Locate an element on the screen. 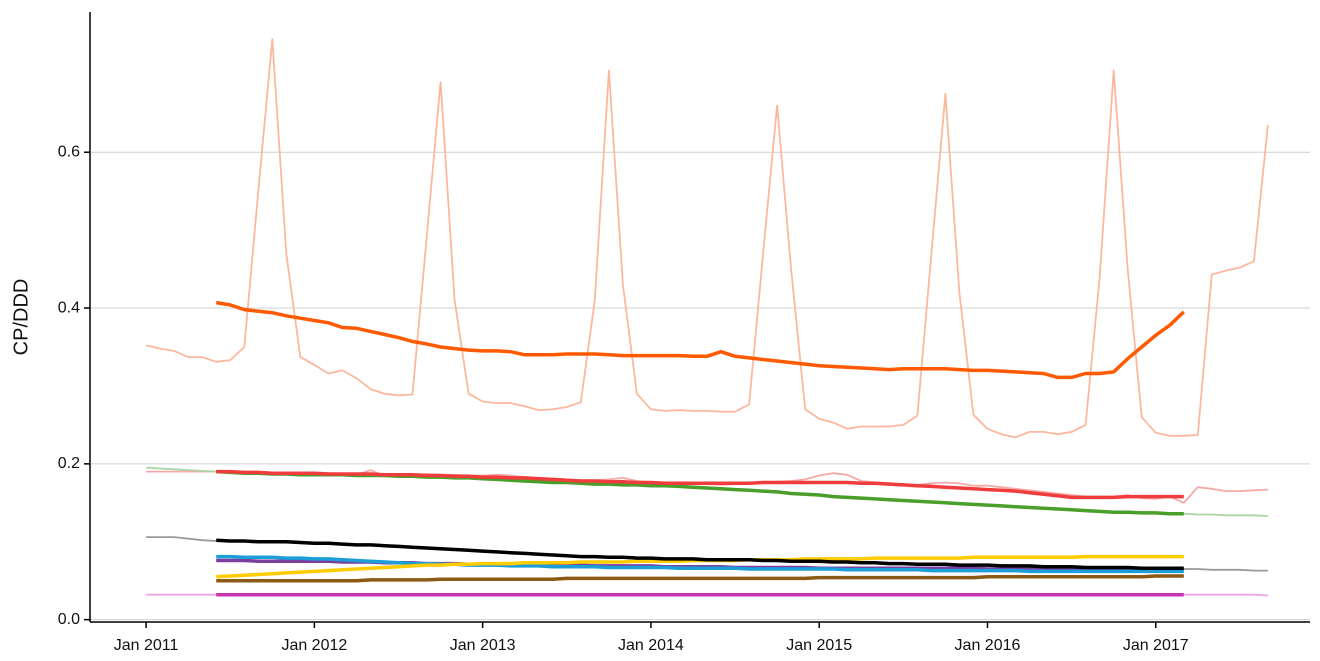 Image resolution: width=1320 pixels, height=661 pixels. x-tick-label: Jan 2016 is located at coordinates (988, 645).